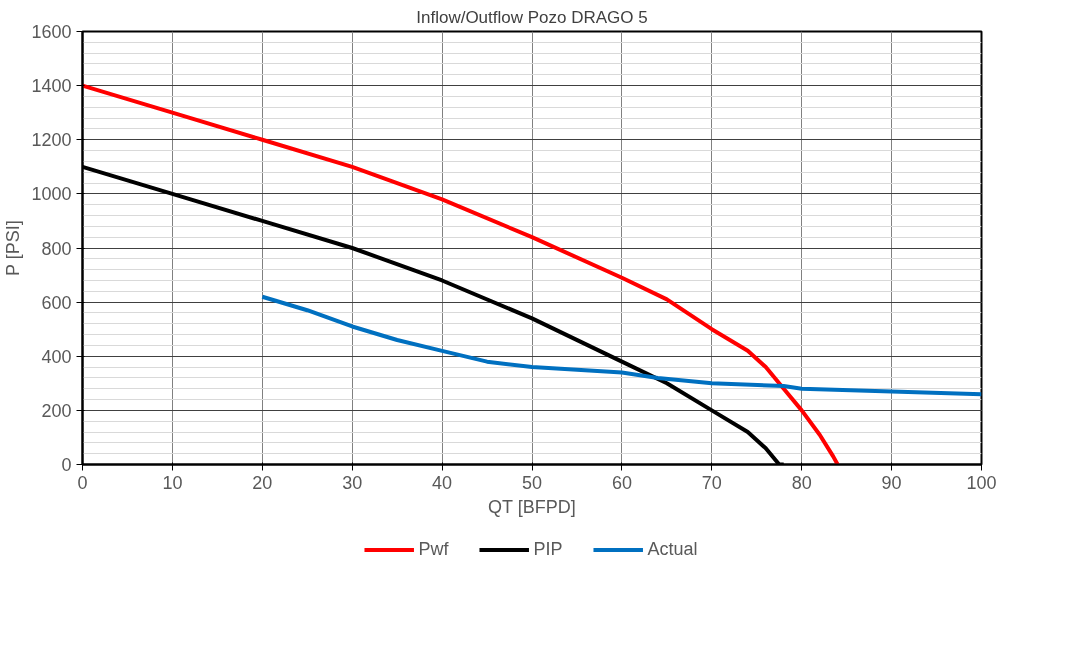  What do you see at coordinates (56, 302) in the screenshot?
I see `y-tick-label: 600` at bounding box center [56, 302].